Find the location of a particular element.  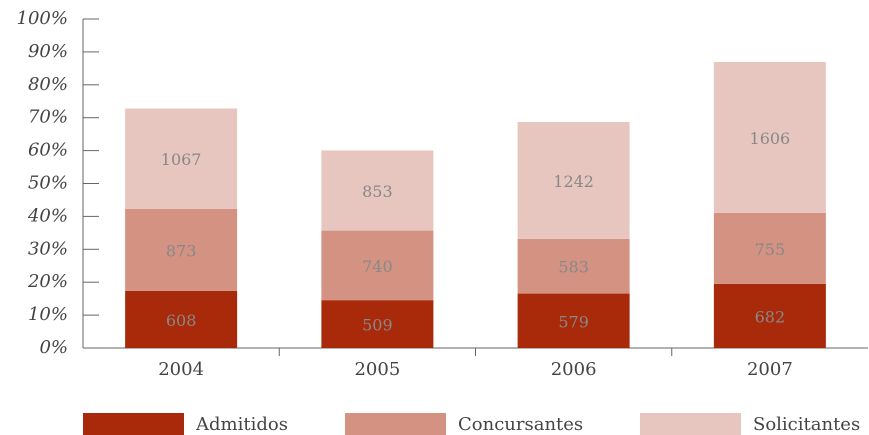

value-label: 579 is located at coordinates (573, 321).